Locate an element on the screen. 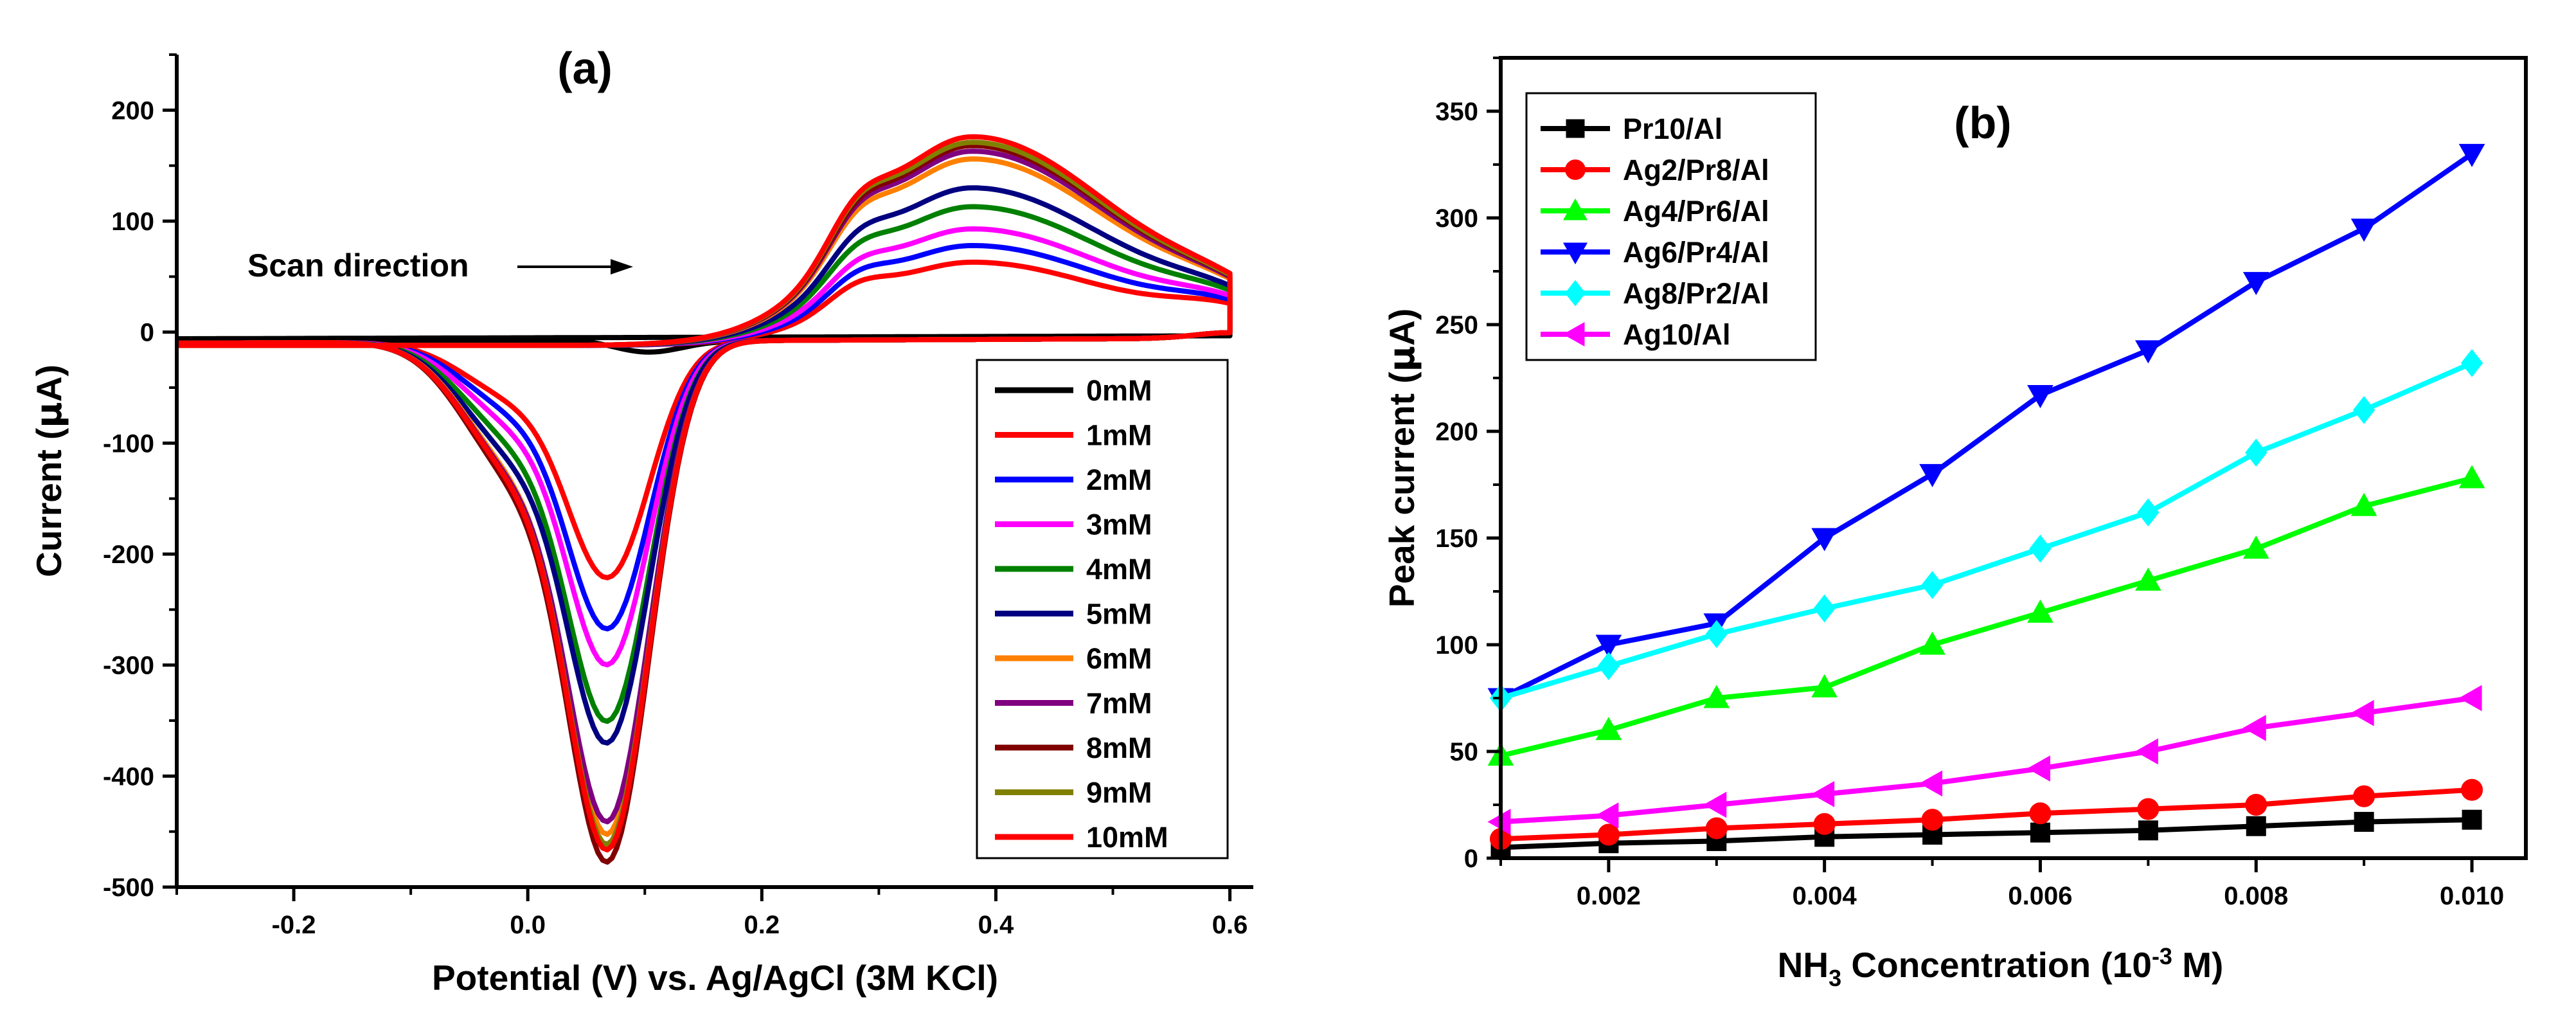 This screenshot has height=1024, width=2576. marker-circle is located at coordinates (1575, 169).